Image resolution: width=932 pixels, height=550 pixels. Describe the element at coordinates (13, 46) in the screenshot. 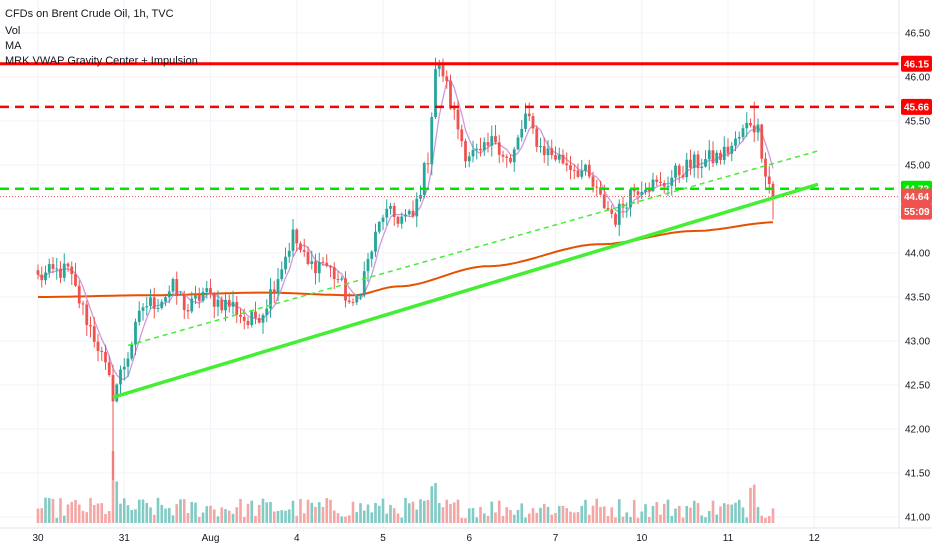

I see `legend-ma: MA` at that location.